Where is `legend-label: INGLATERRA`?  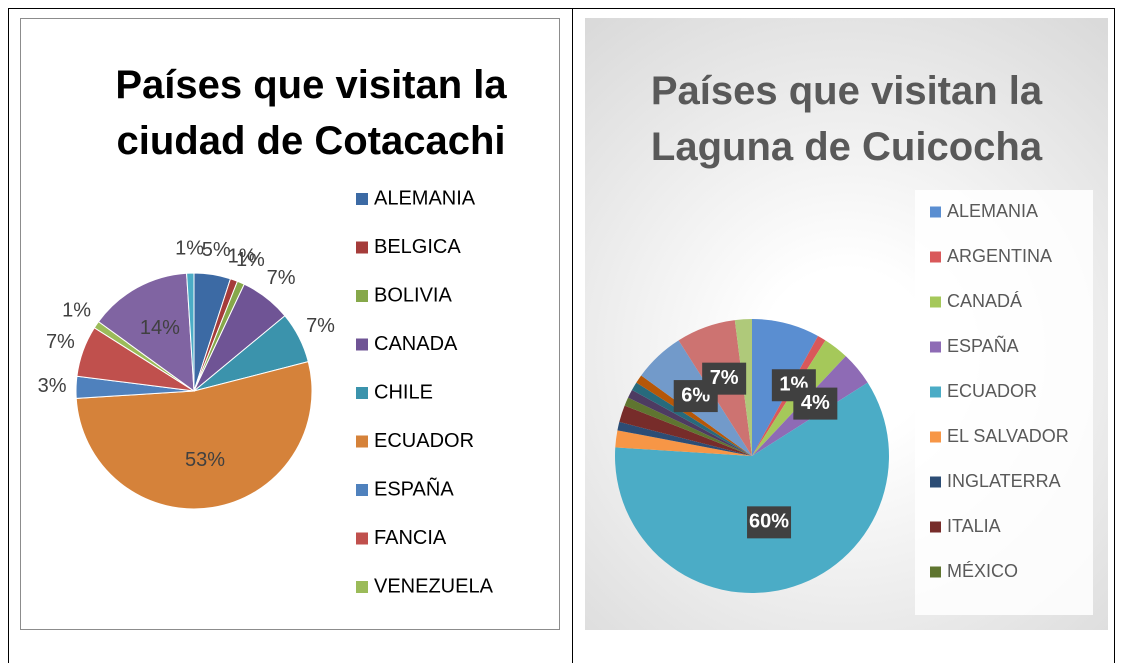 legend-label: INGLATERRA is located at coordinates (1004, 481).